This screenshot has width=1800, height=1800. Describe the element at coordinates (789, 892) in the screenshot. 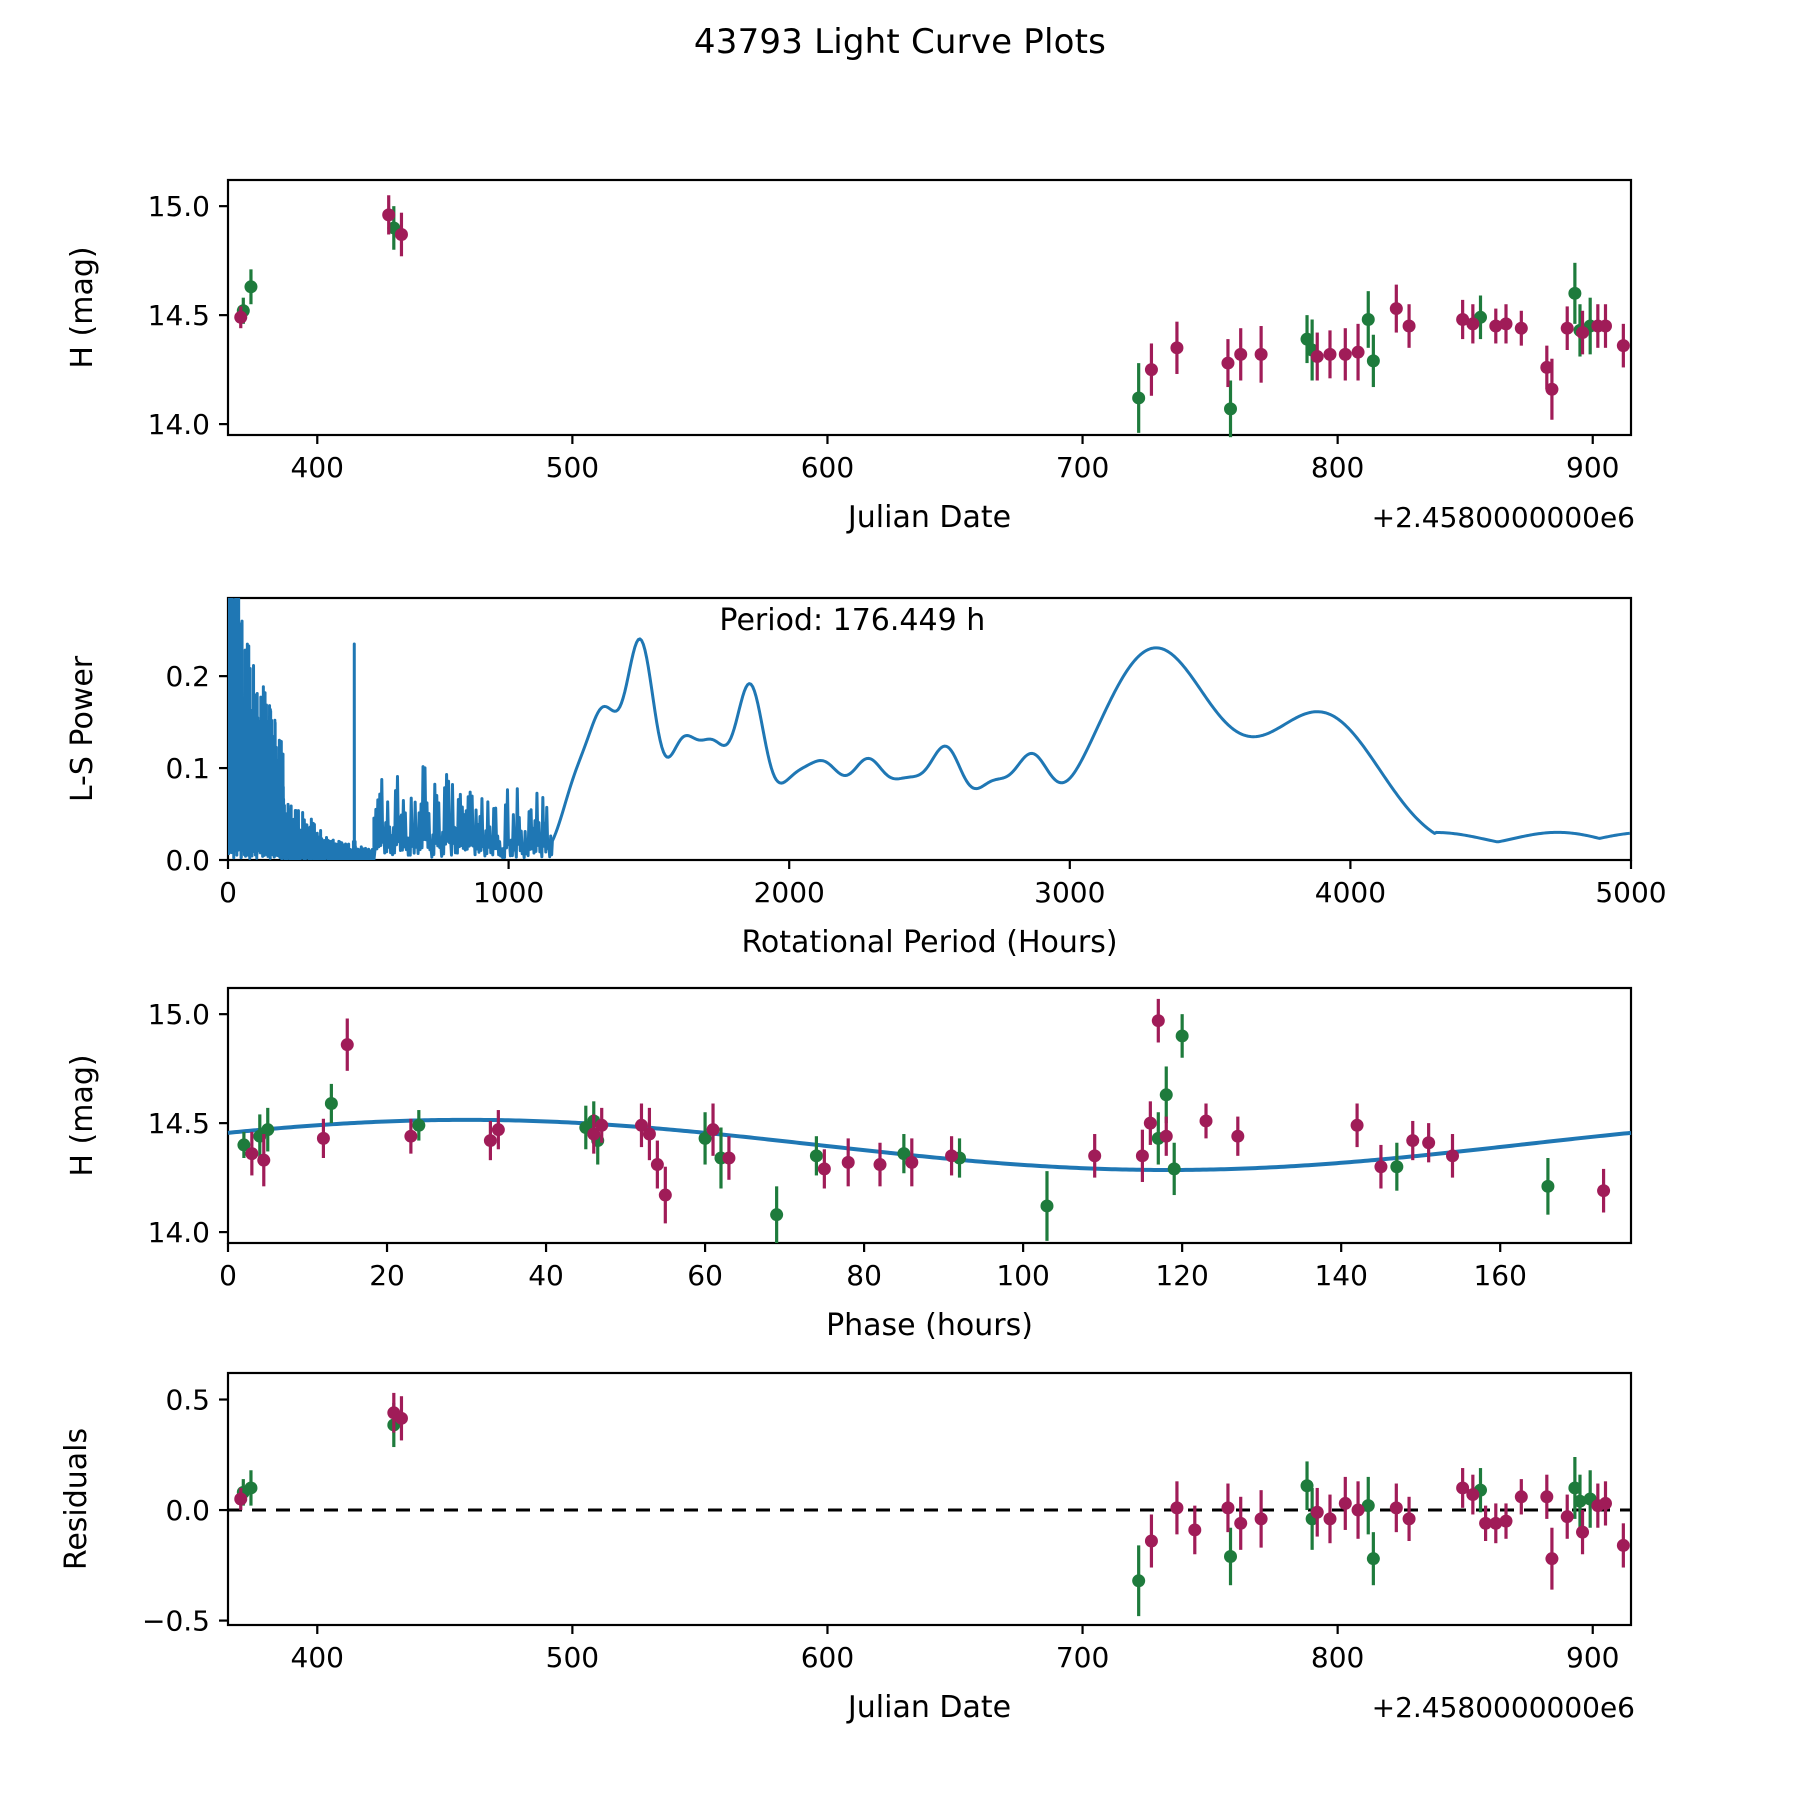

I see `svg-text: 2000` at that location.